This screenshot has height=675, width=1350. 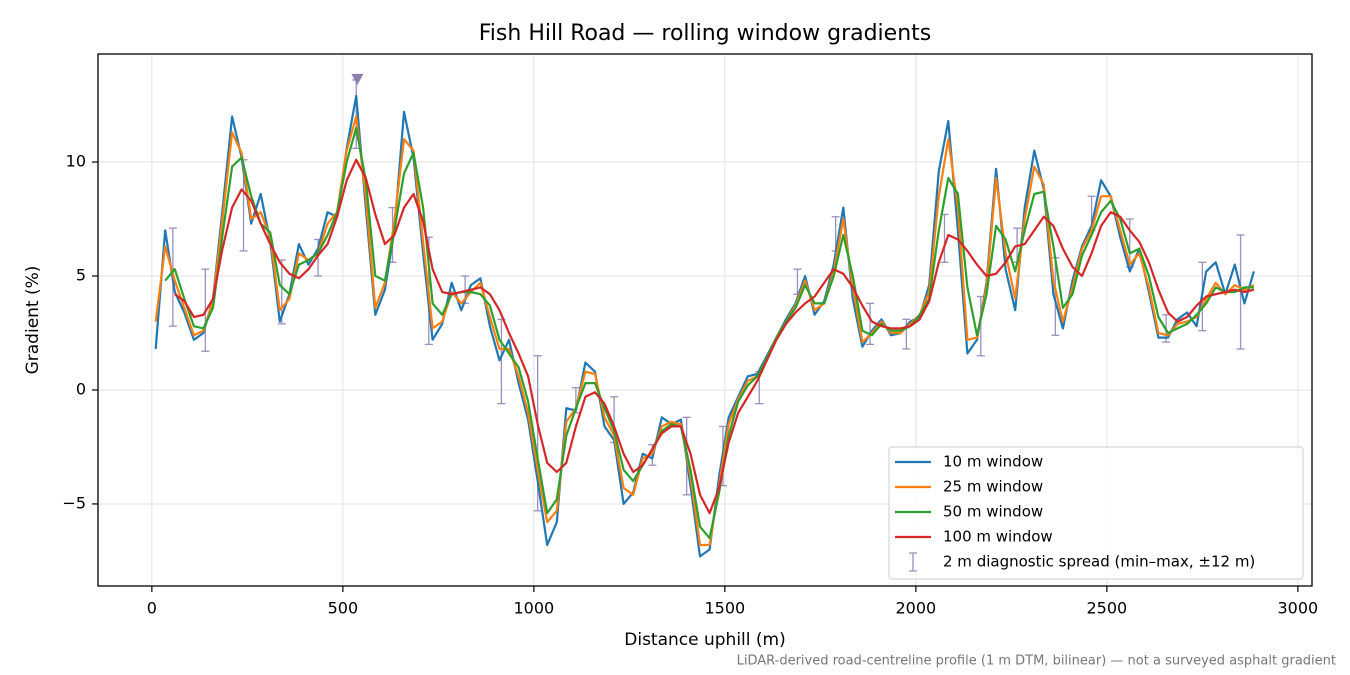 I want to click on x-tick-label: 2000, so click(x=916, y=608).